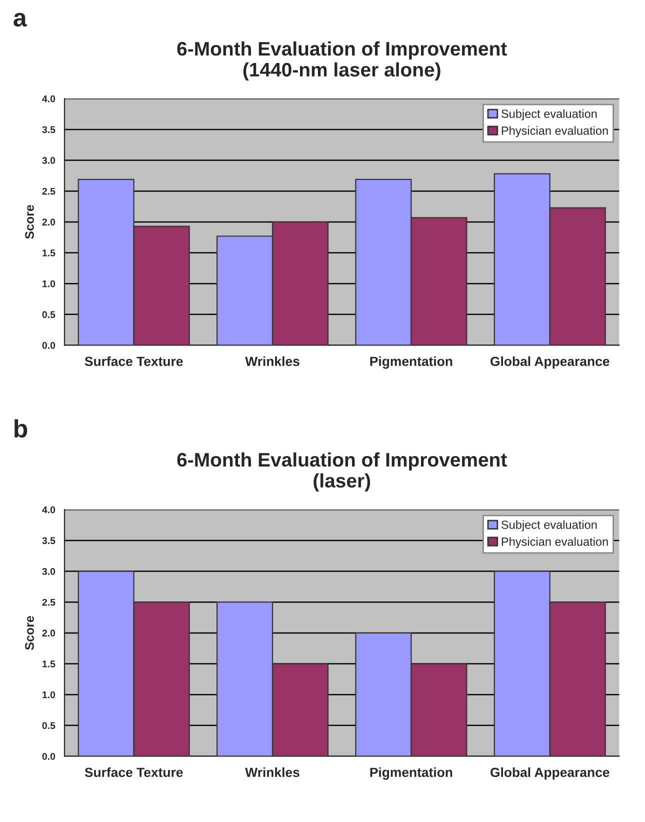  What do you see at coordinates (21, 428) in the screenshot?
I see `text: b` at bounding box center [21, 428].